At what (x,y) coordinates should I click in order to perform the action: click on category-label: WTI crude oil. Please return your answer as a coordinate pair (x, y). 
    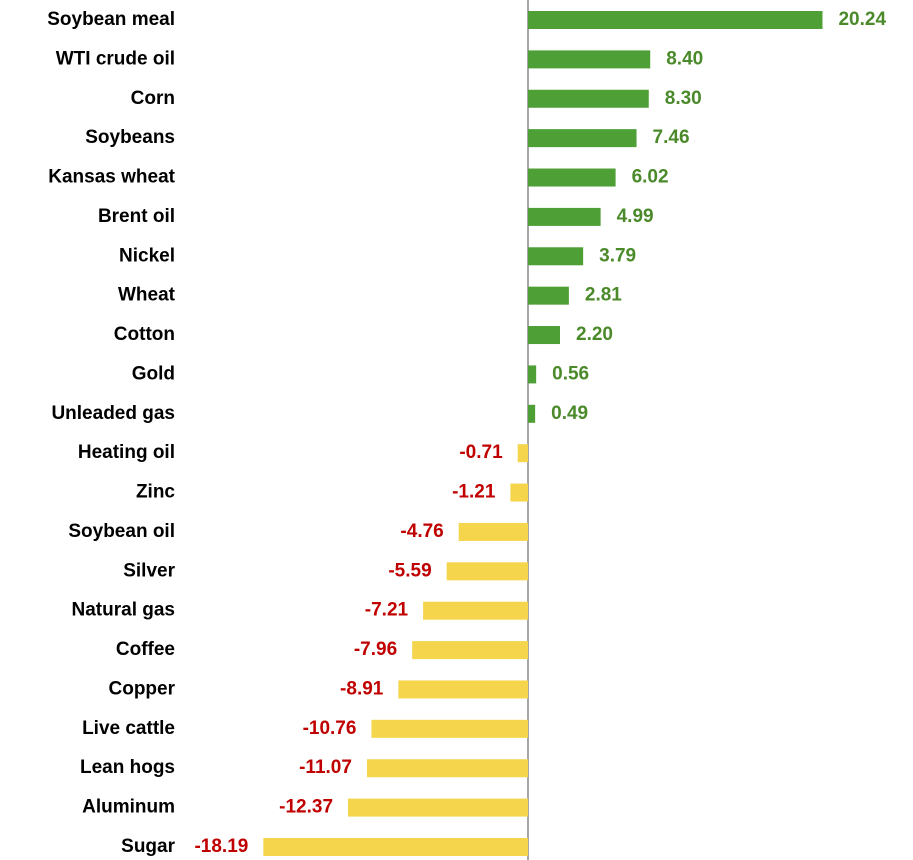
    Looking at the image, I should click on (115, 58).